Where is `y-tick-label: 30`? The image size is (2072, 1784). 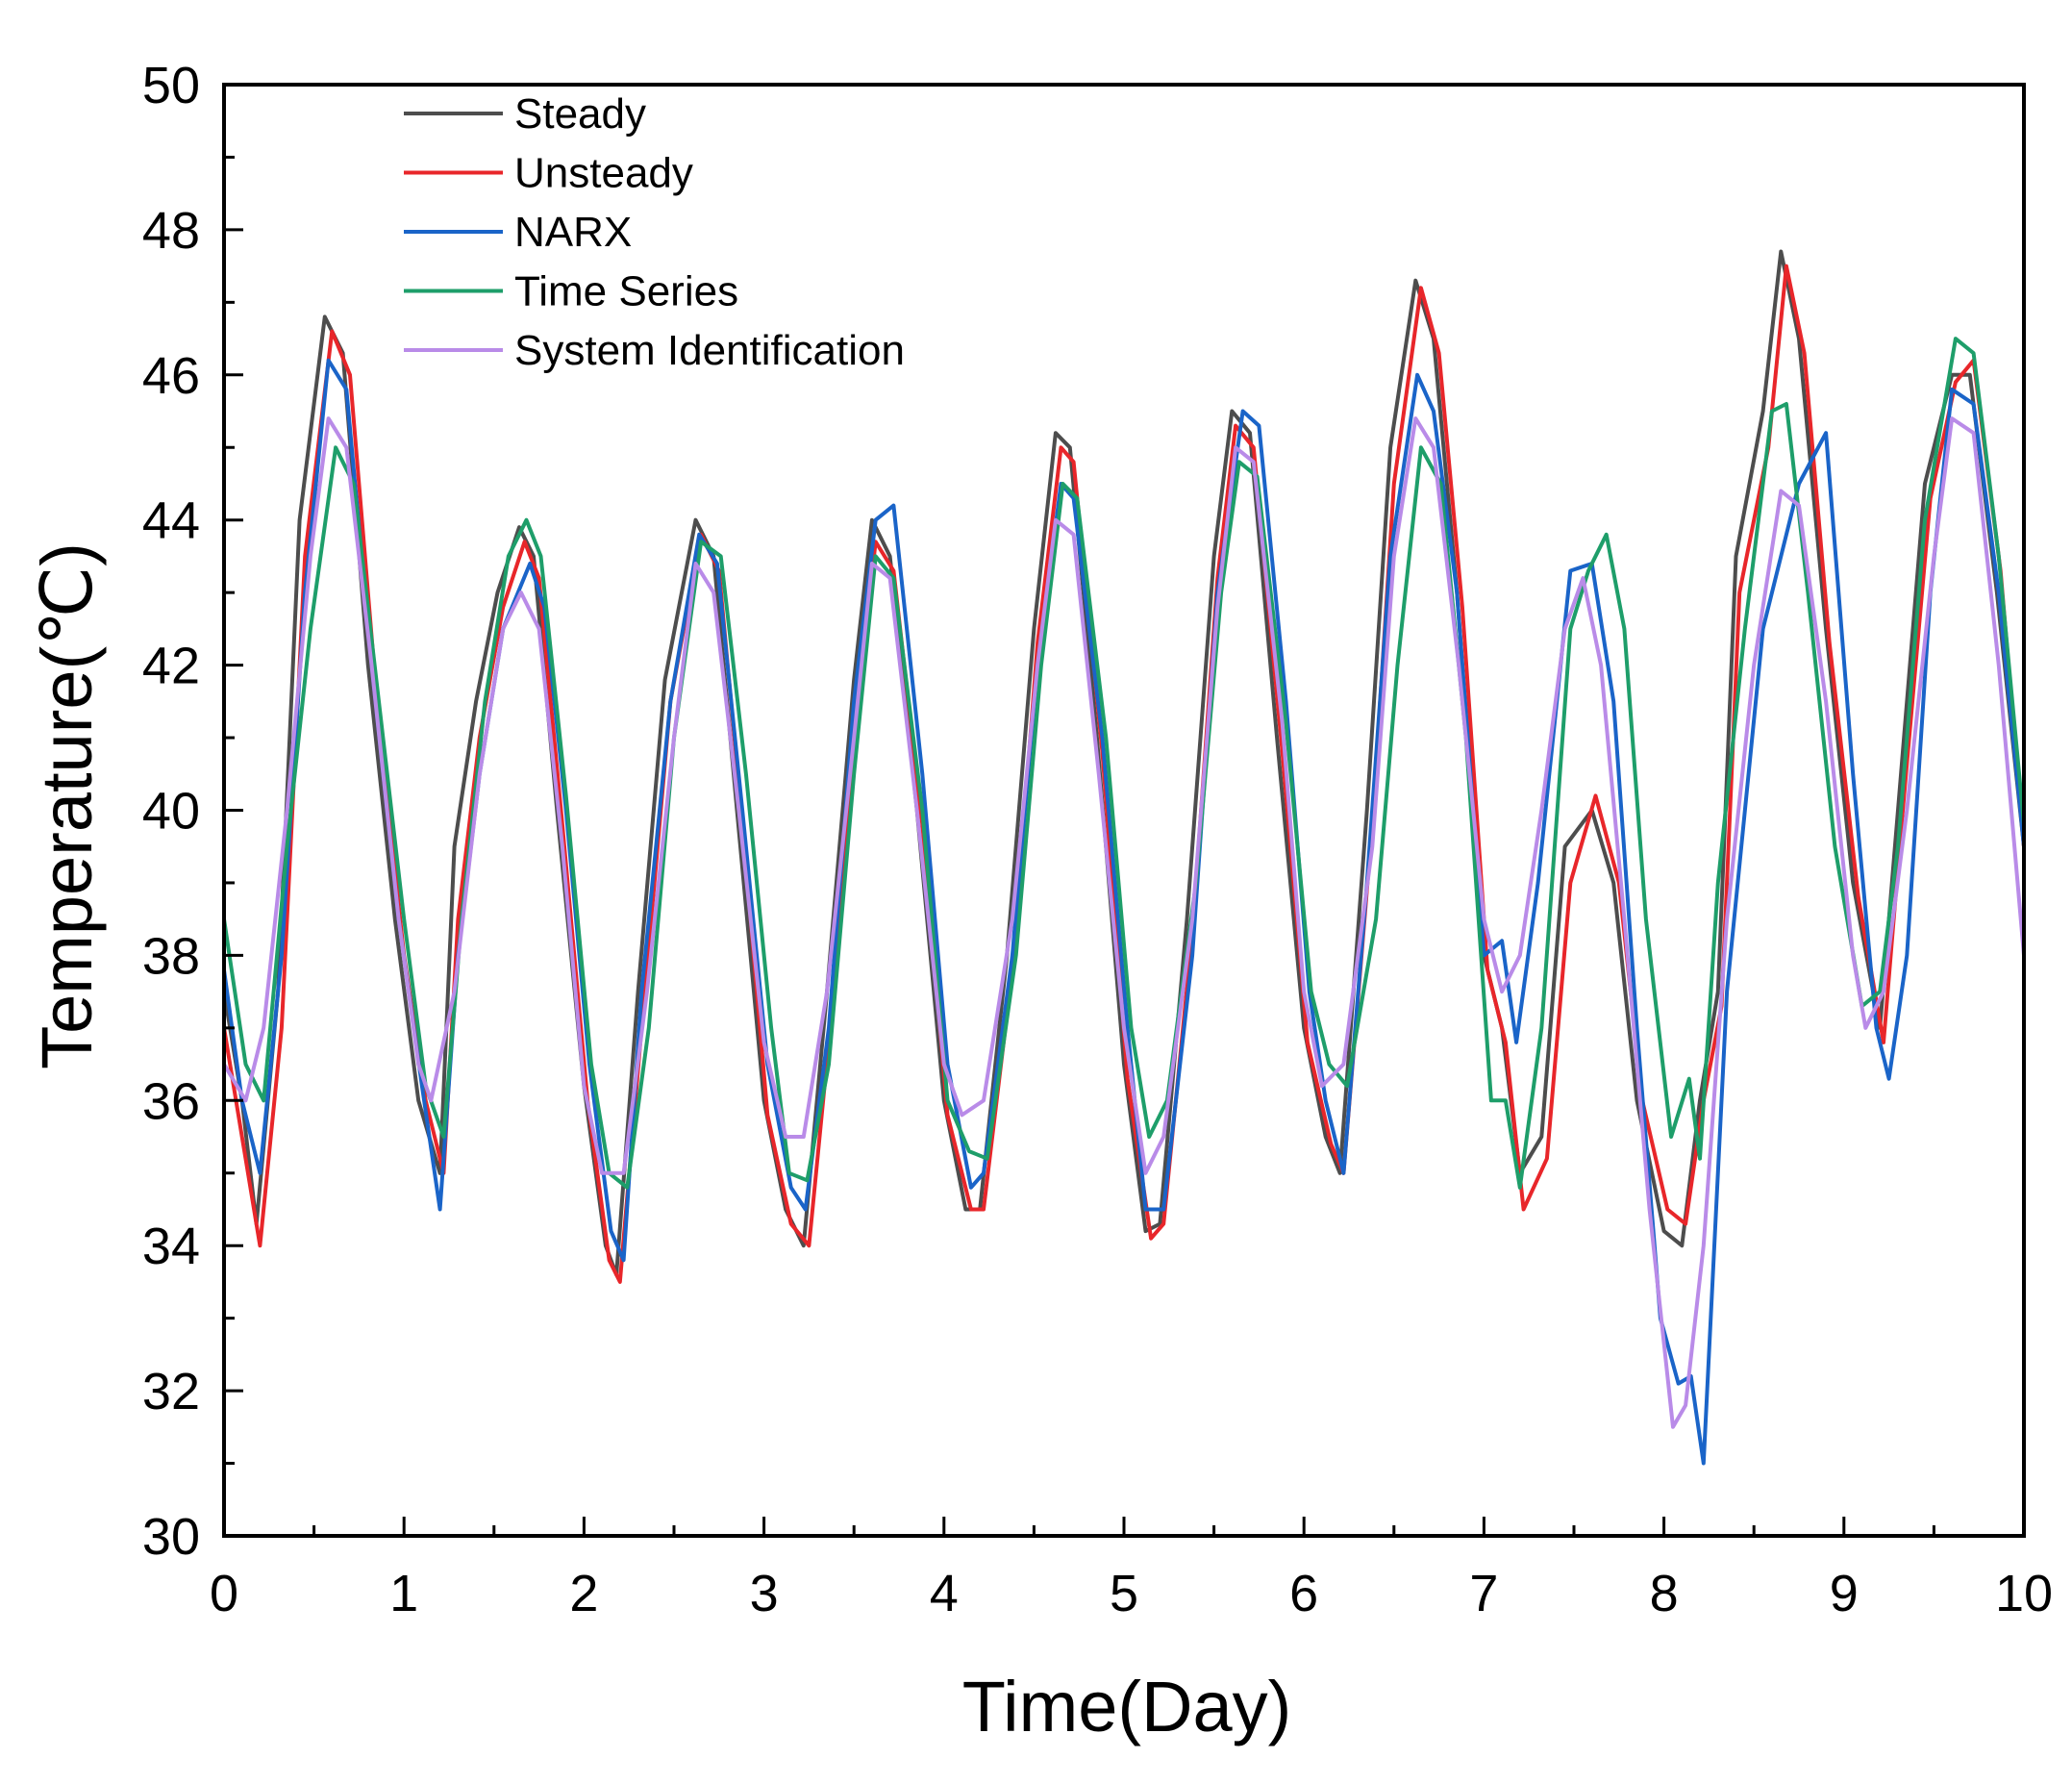 y-tick-label: 30 is located at coordinates (171, 1537).